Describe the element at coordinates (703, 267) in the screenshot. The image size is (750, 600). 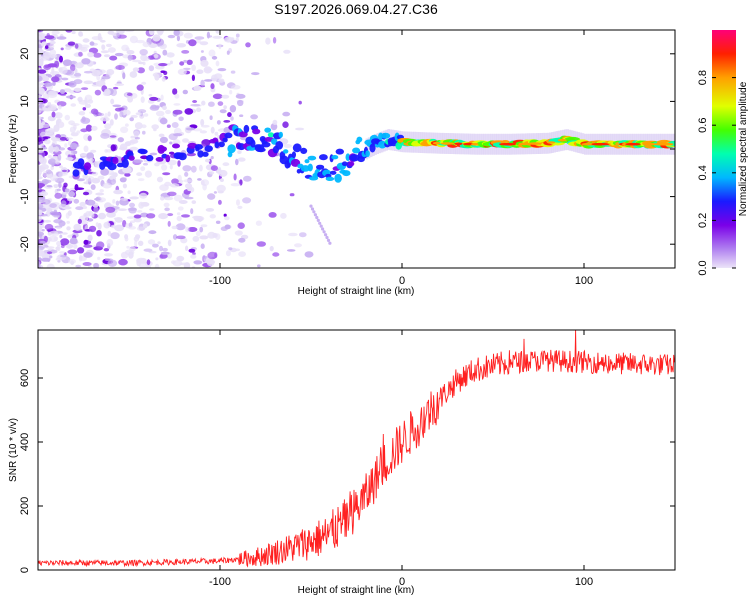
I see `colorbar-tick-label: 0.0` at that location.